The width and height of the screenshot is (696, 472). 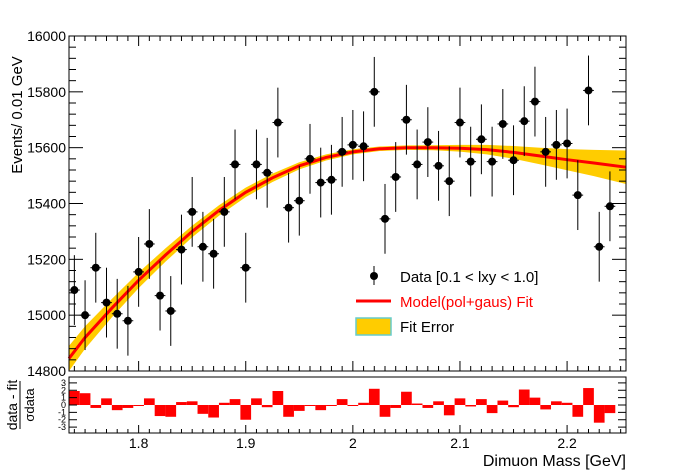 What do you see at coordinates (567, 443) in the screenshot?
I see `x-tick-label: 2.2` at bounding box center [567, 443].